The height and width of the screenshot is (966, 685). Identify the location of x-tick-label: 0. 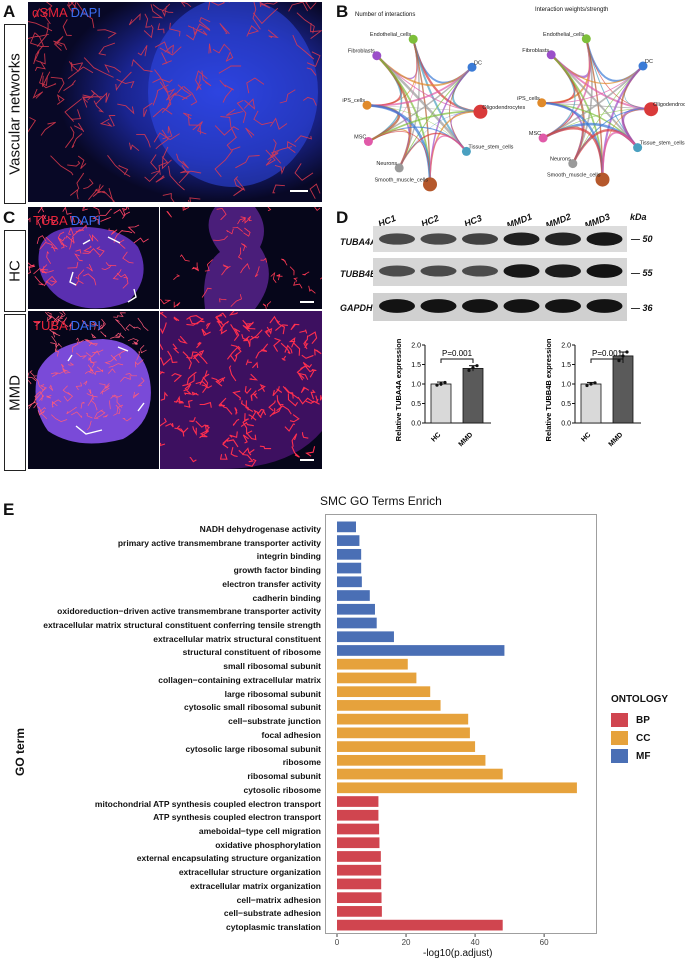
(337, 942).